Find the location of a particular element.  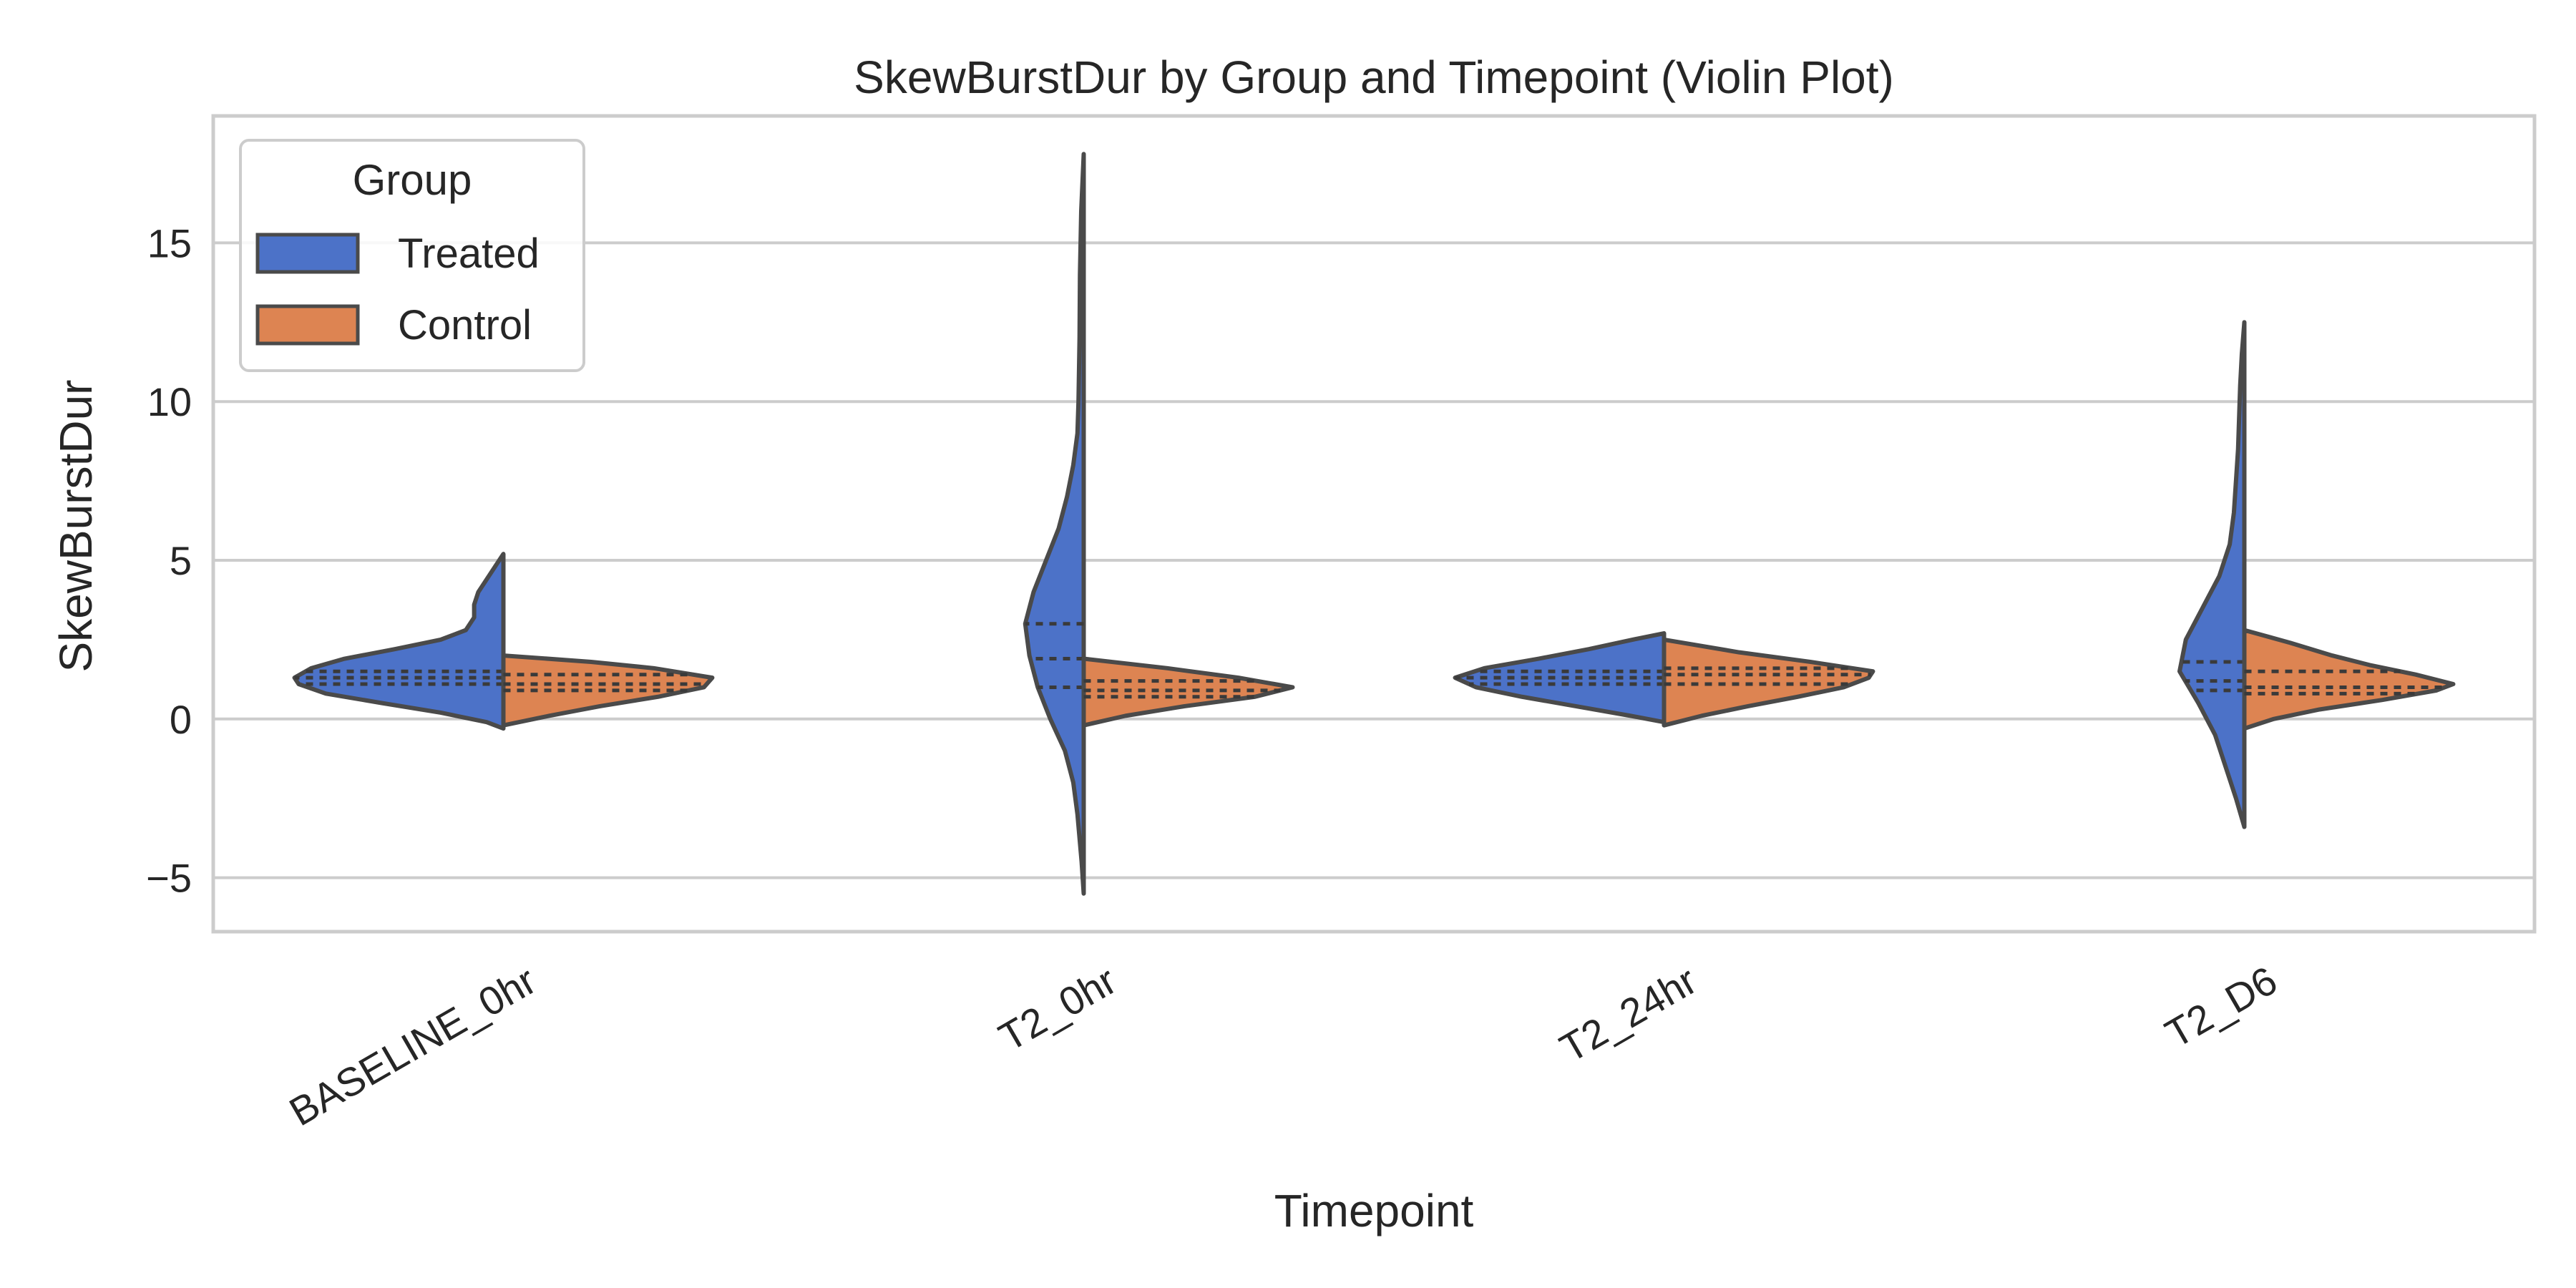

violin-control-t2-24hr is located at coordinates (1768, 682).